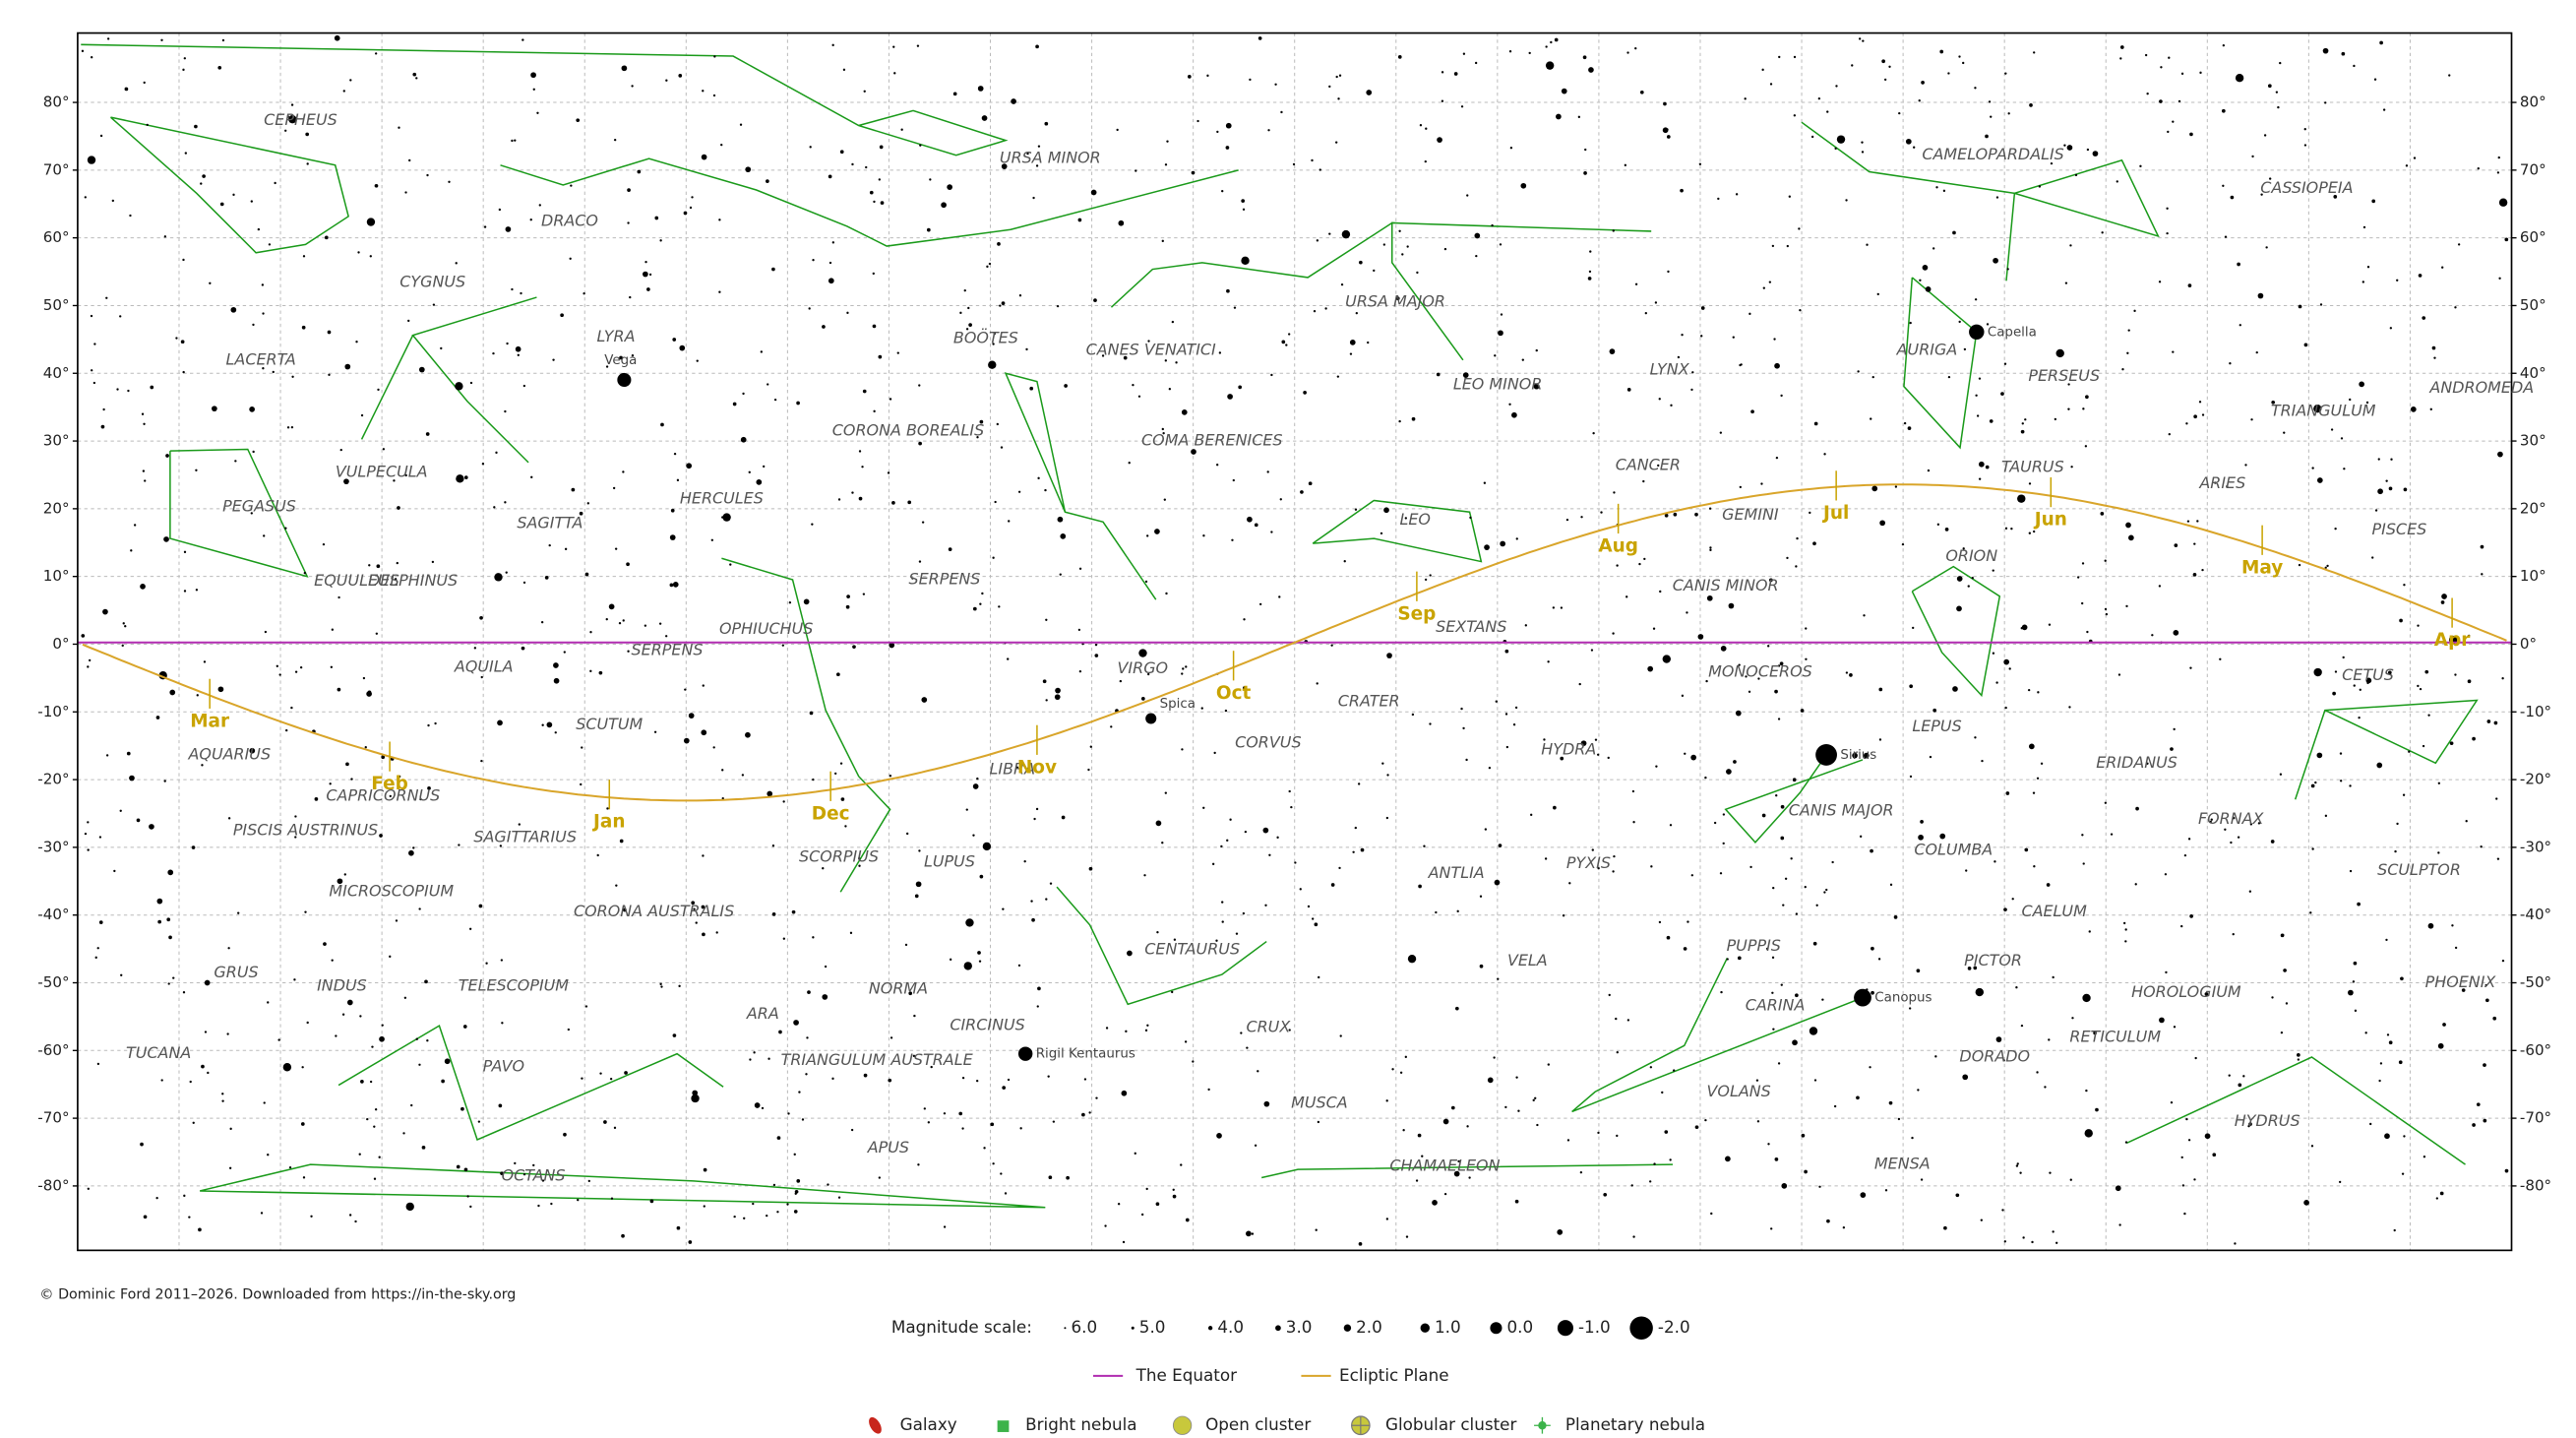  Describe the element at coordinates (2267, 1120) in the screenshot. I see `constellation-name: HYDRUS` at that location.